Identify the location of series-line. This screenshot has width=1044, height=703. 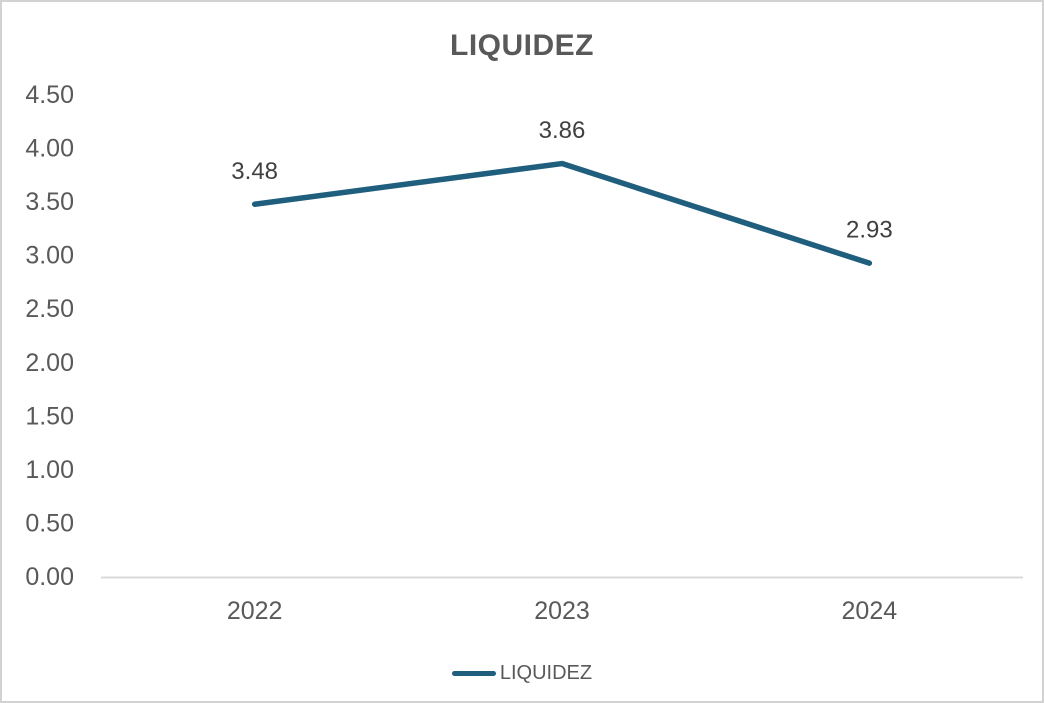
(562, 213).